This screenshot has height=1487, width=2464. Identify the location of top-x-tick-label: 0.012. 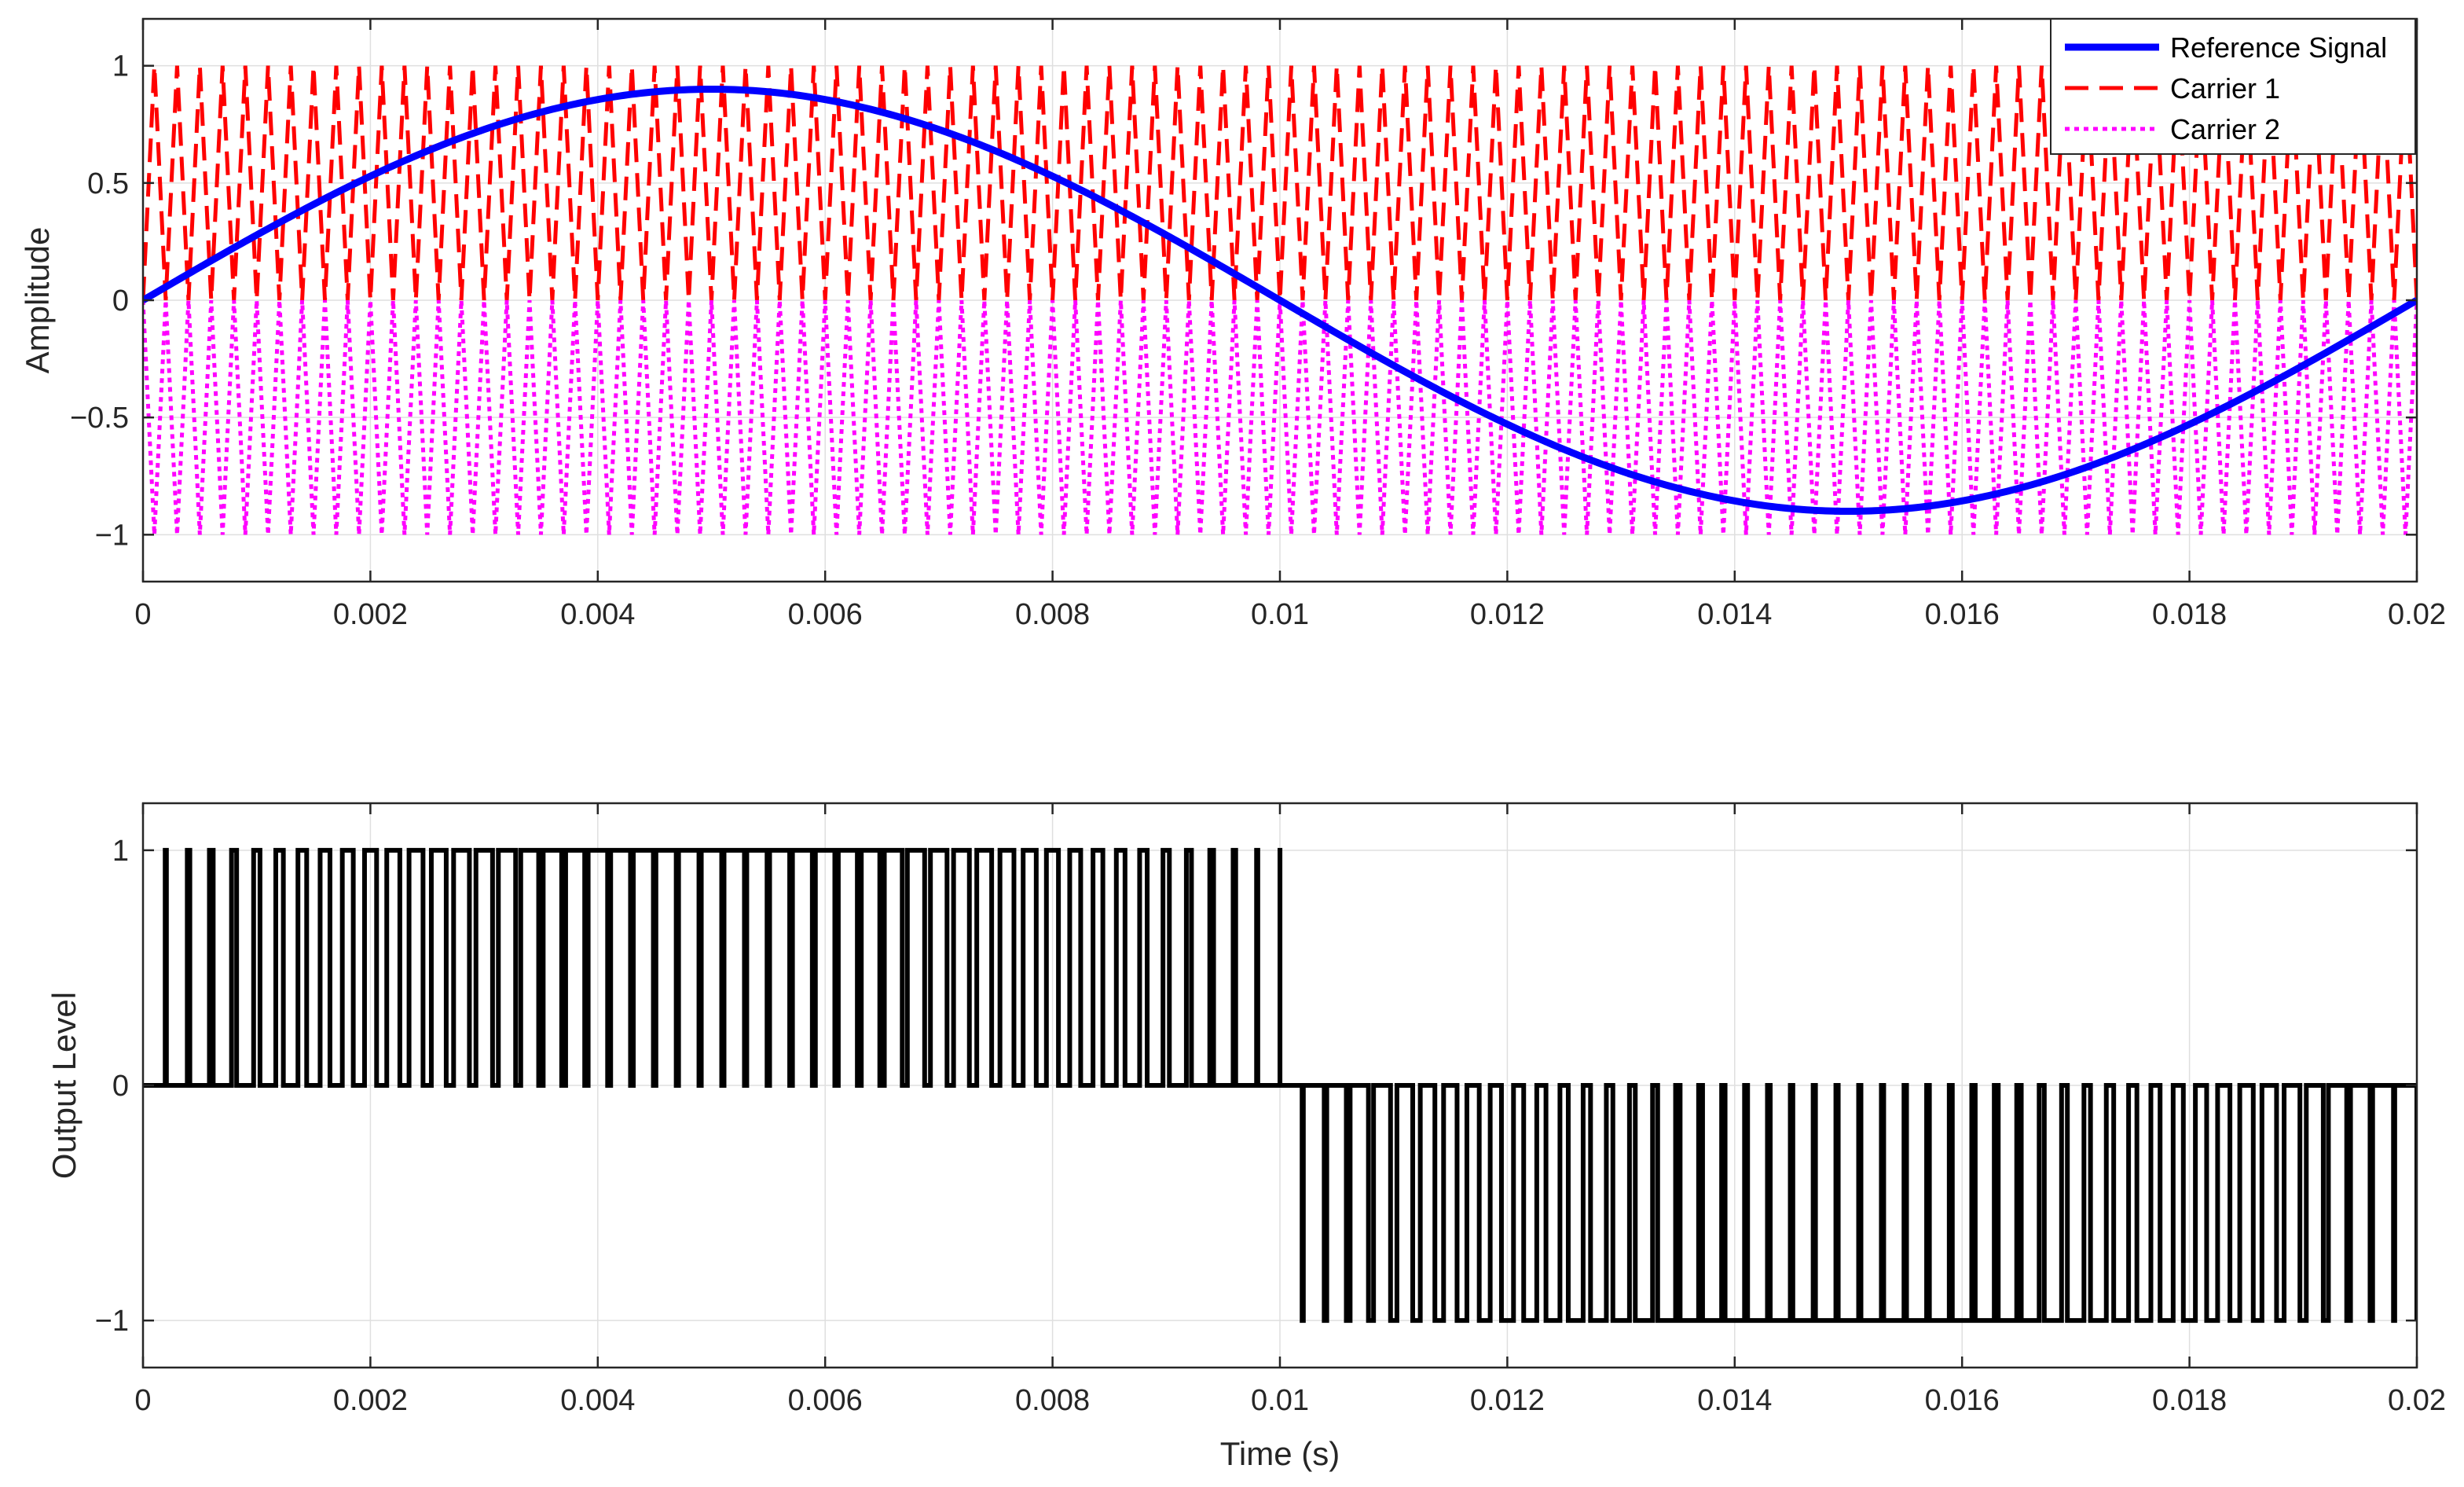
(1507, 614).